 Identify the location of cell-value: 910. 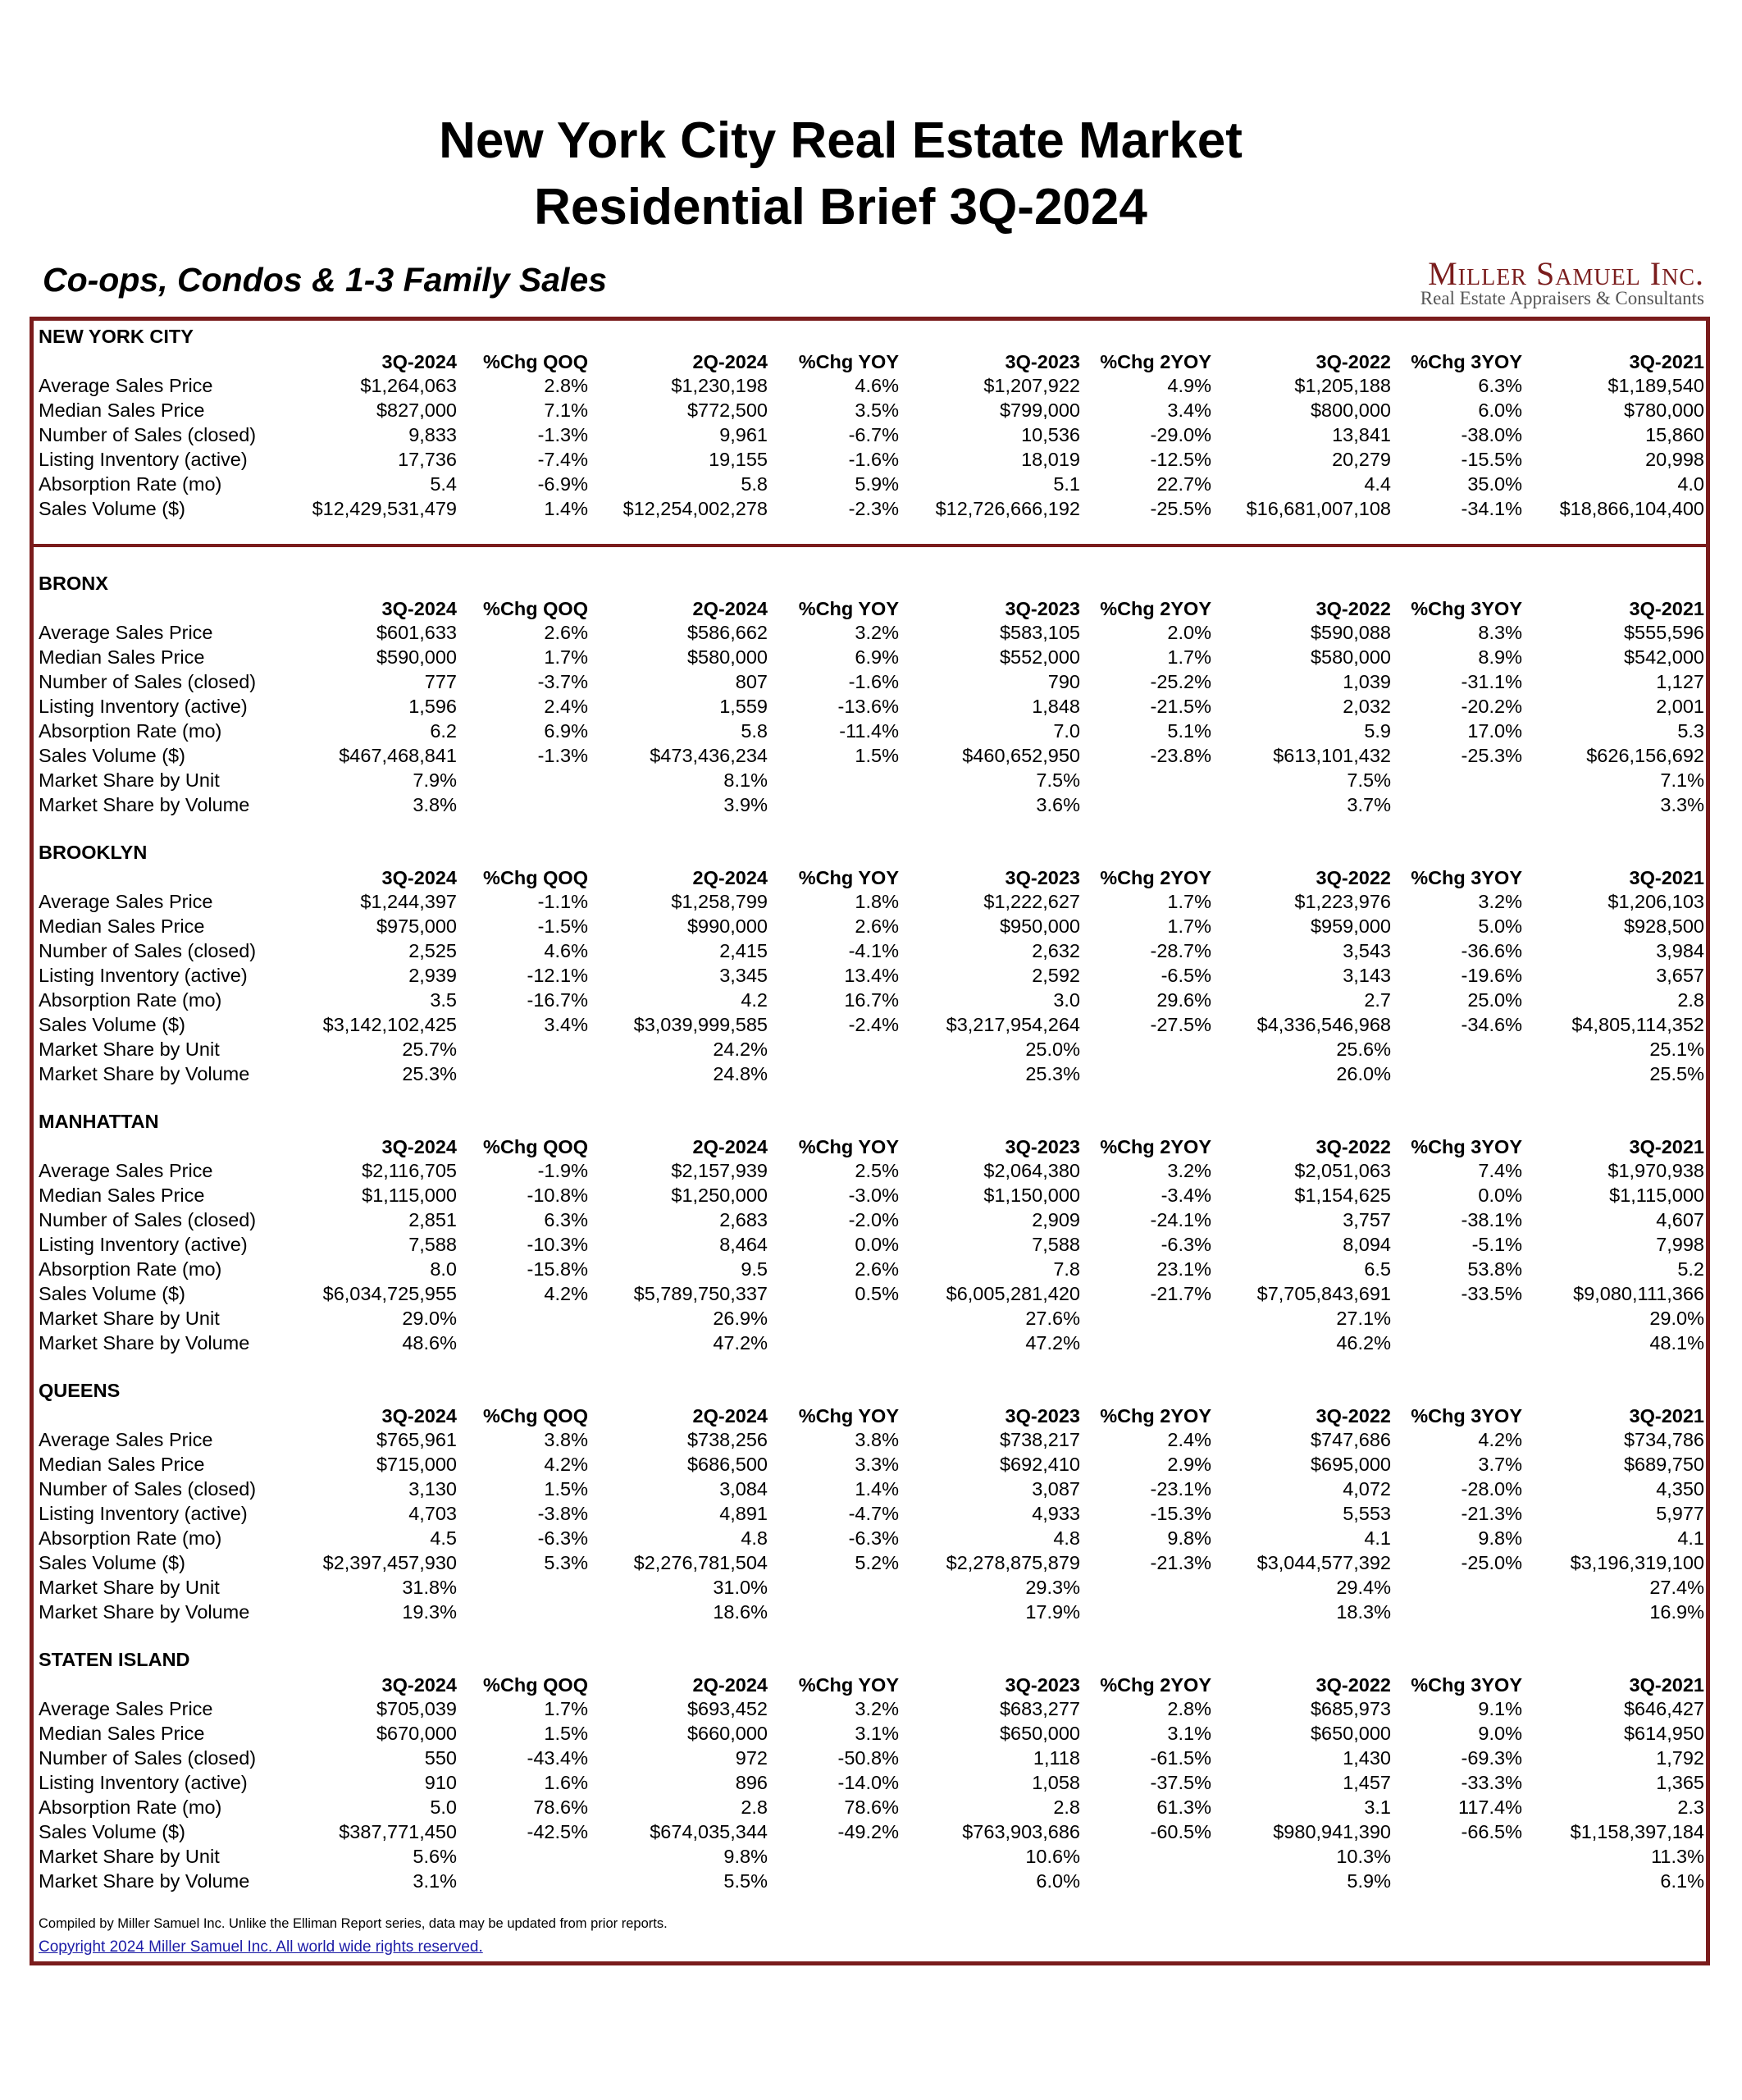
(440, 1783).